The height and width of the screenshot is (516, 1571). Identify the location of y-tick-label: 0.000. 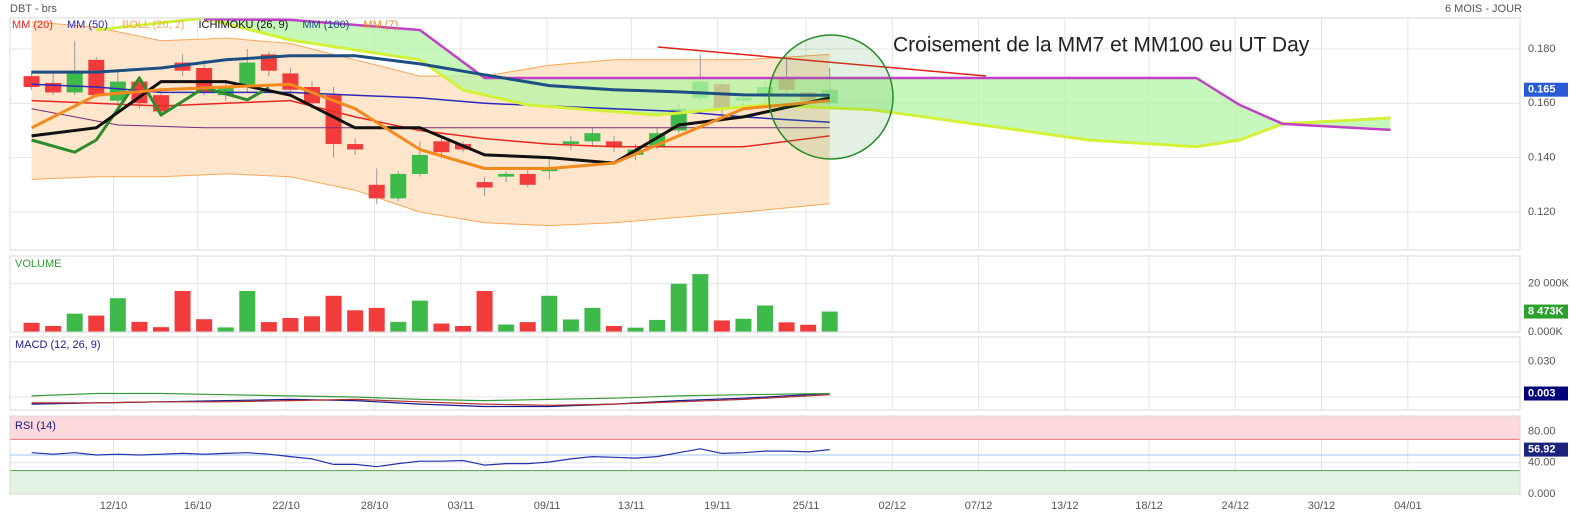
(1542, 494).